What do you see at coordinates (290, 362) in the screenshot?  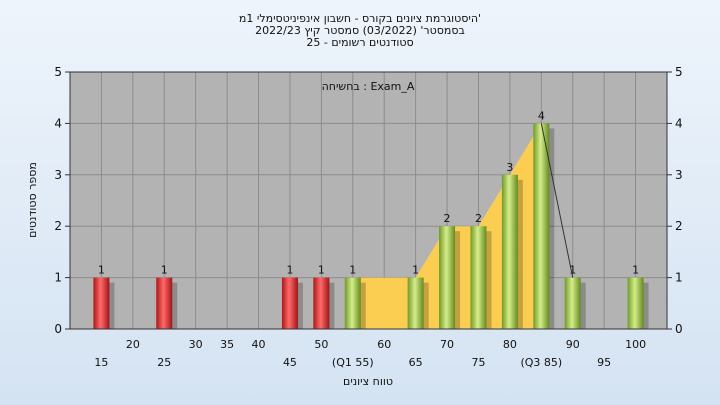 I see `x-tick-label: 45` at bounding box center [290, 362].